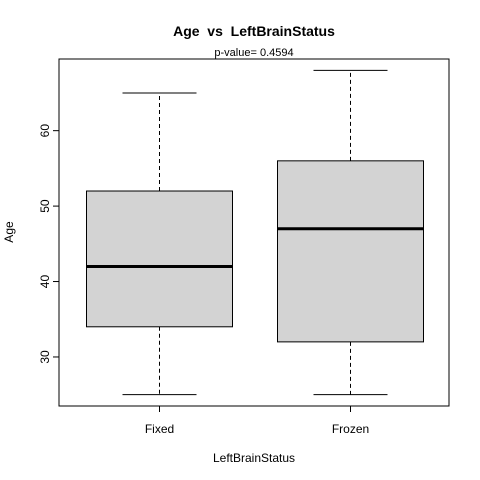 The width and height of the screenshot is (480, 480). I want to click on y-tick-label: 30, so click(45, 357).